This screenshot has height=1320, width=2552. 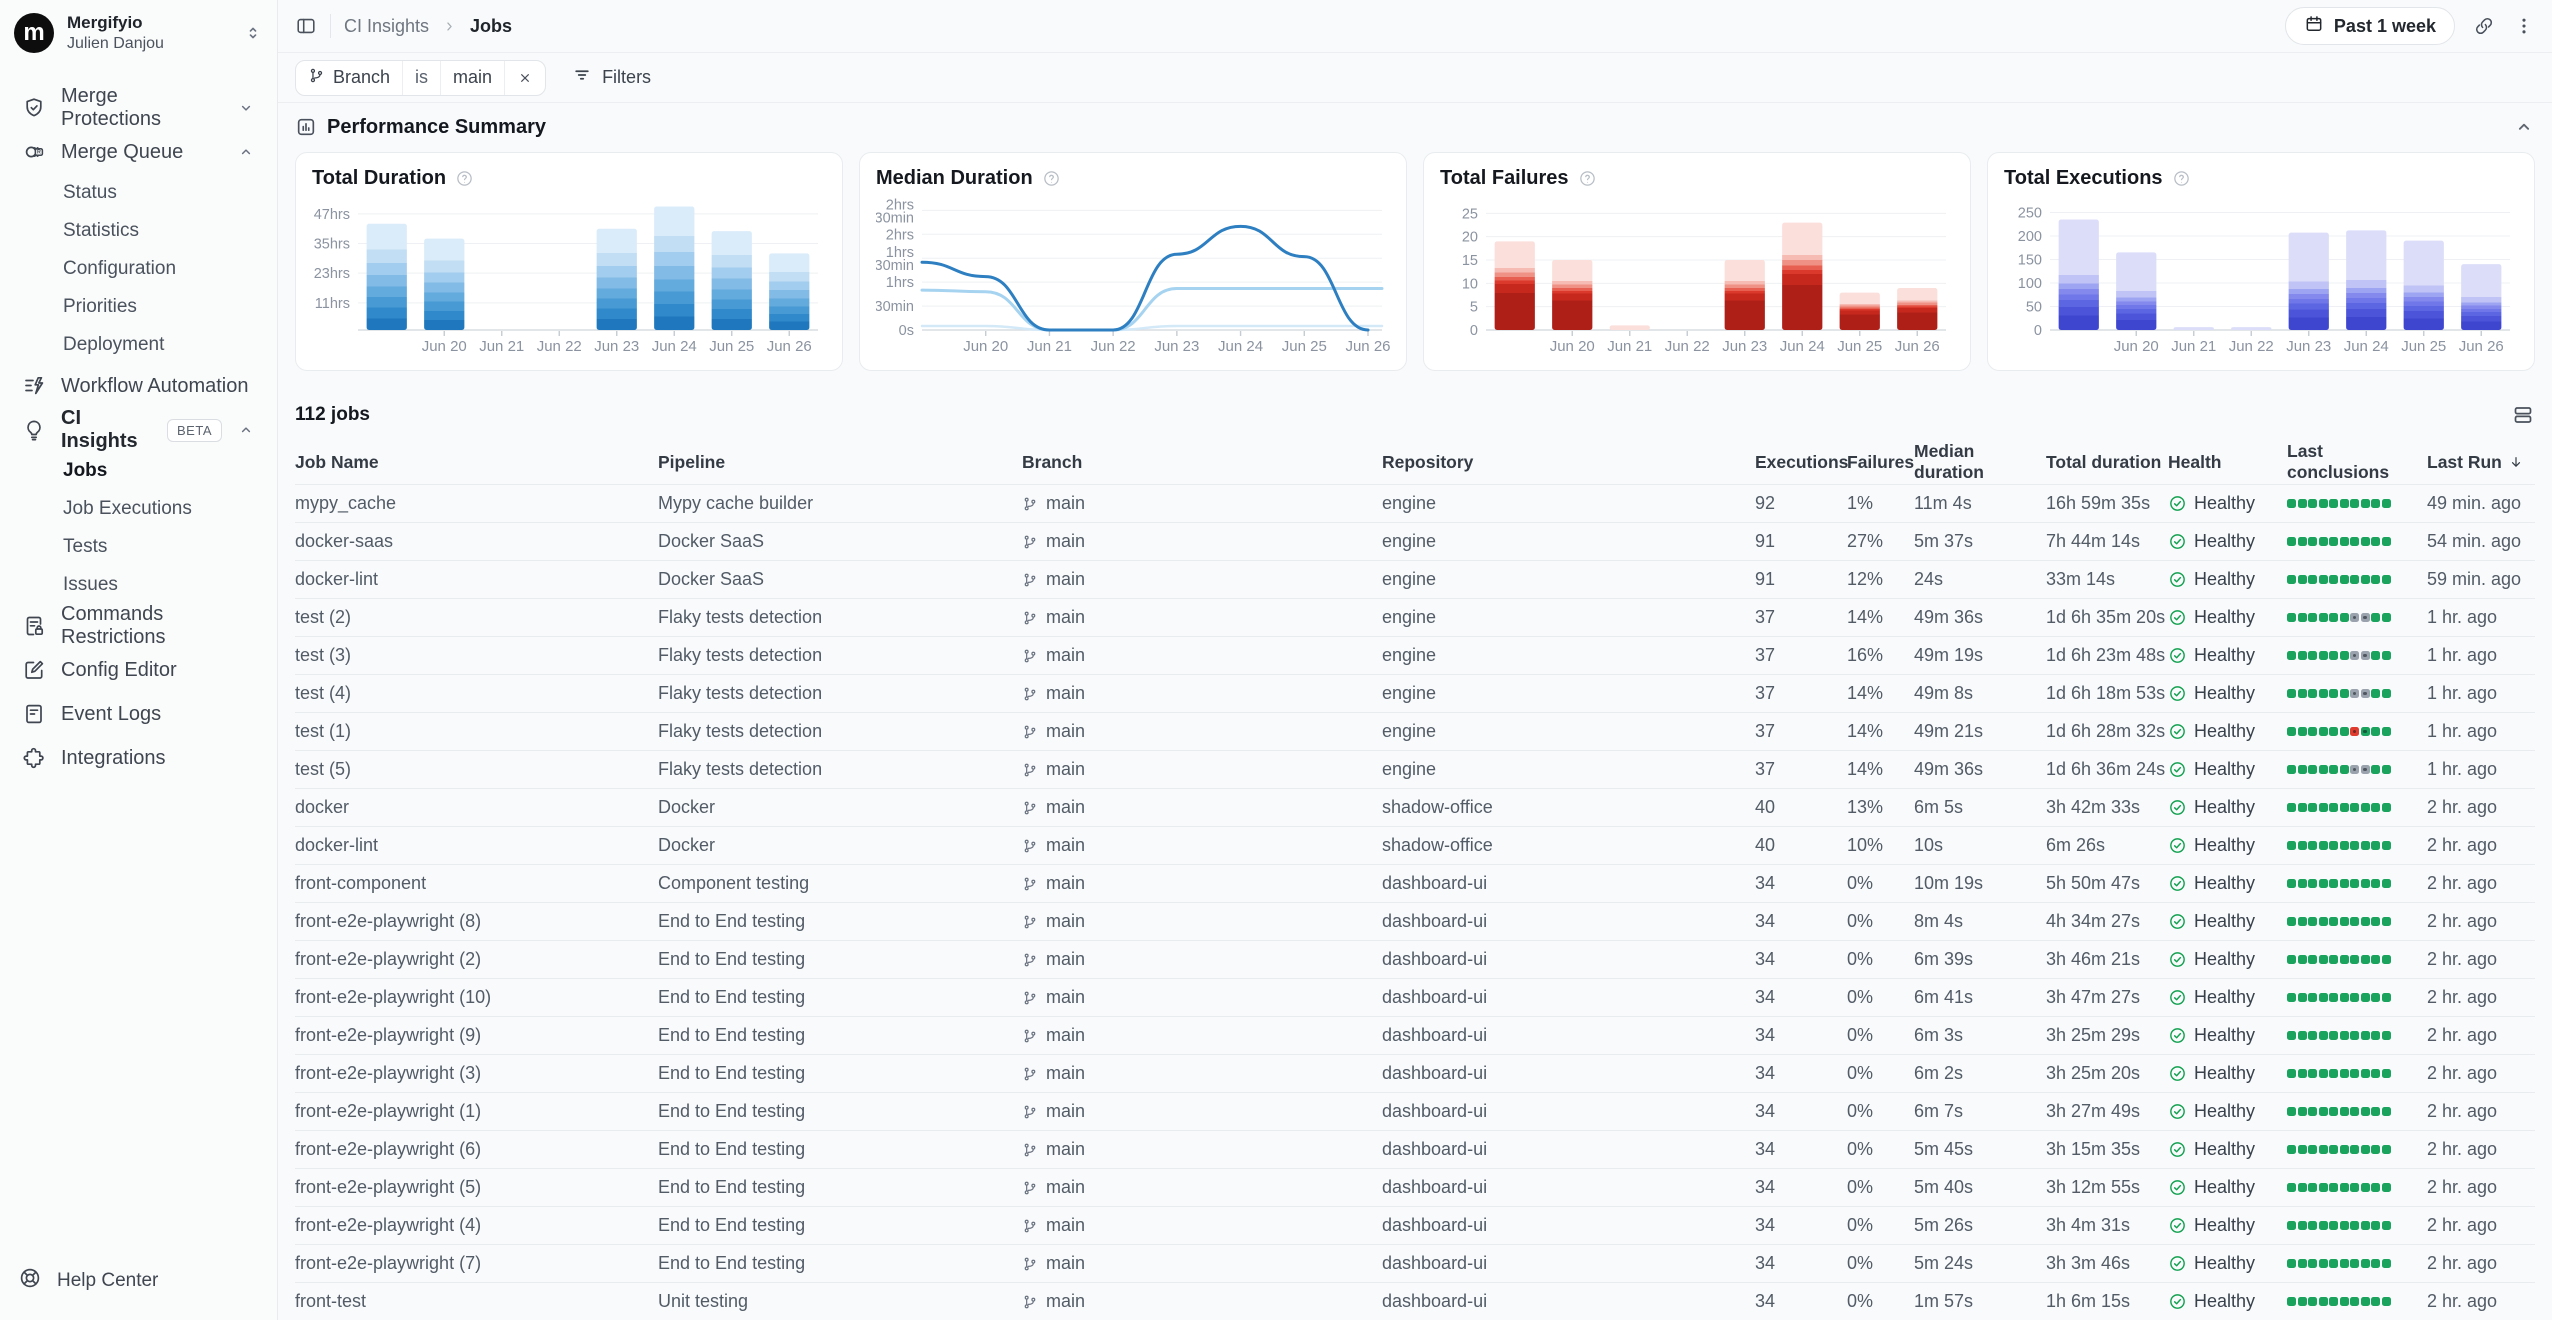 I want to click on sidebar-item-event-logs: Event Logs, so click(x=138, y=714).